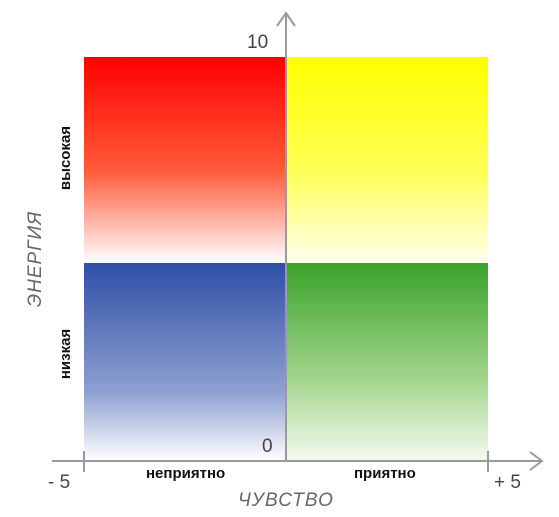 The image size is (559, 517). Describe the element at coordinates (35, 259) in the screenshot. I see `y-axis-title: ЭНЕРГИЯ` at that location.